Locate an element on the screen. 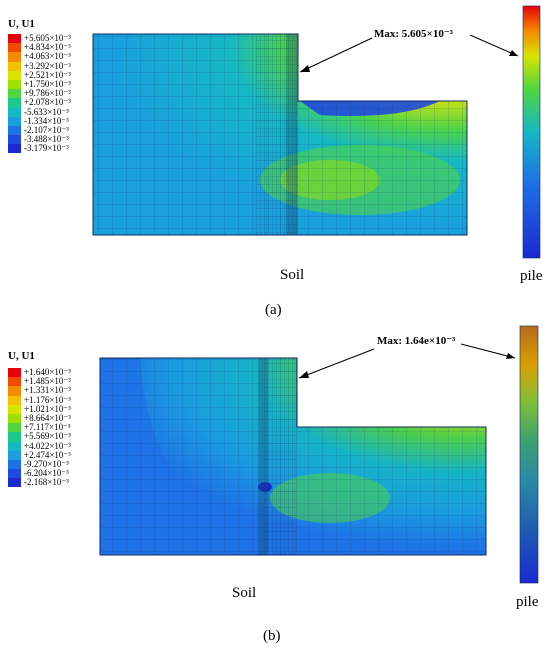 The height and width of the screenshot is (653, 550). legend-row: -1.334×10⁻³ is located at coordinates (39, 120).